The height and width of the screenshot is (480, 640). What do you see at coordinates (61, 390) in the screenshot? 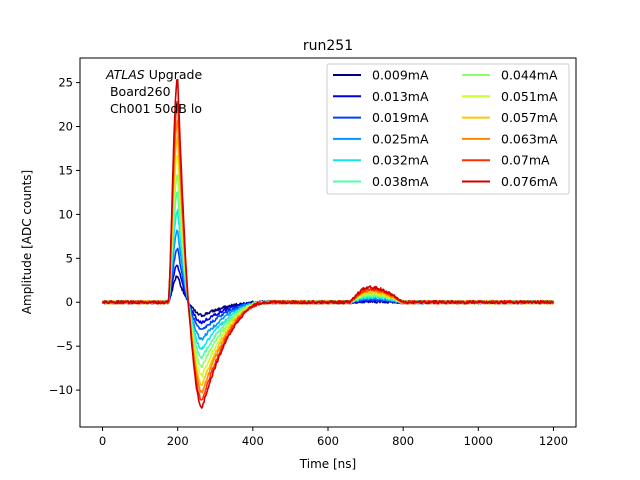
I see `y-tick-label: −10` at bounding box center [61, 390].